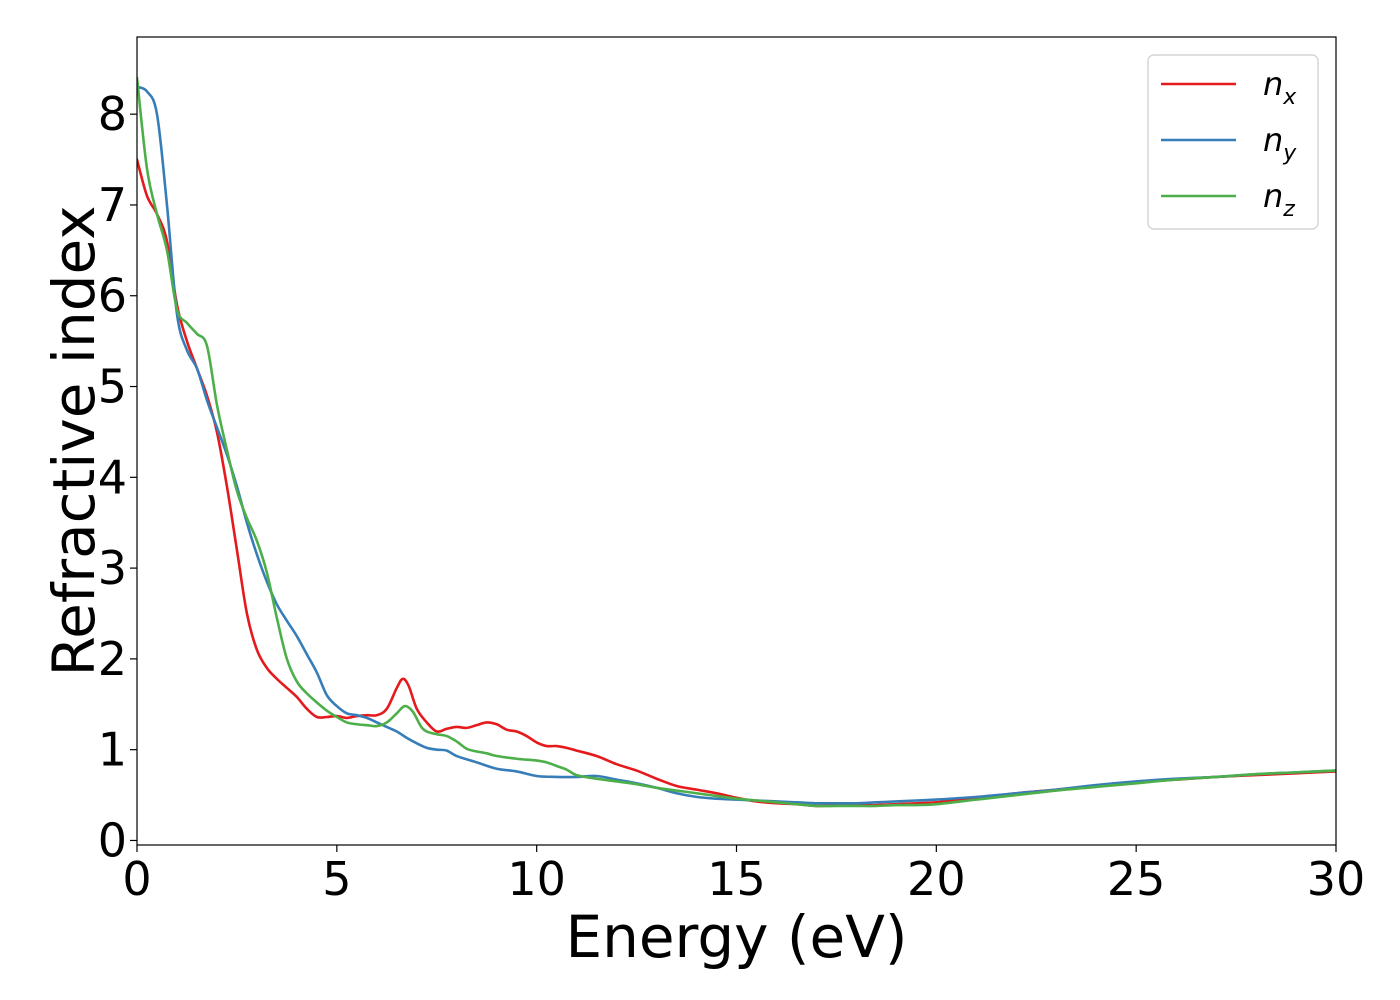 Image resolution: width=1400 pixels, height=1000 pixels. Describe the element at coordinates (112, 477) in the screenshot. I see `y-tick-label: 4` at that location.